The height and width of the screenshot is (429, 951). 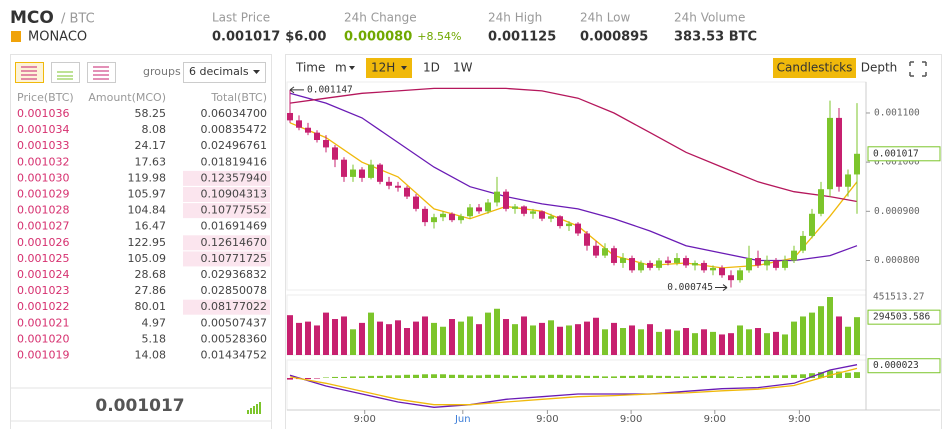 I want to click on stat-value: 0.001125, so click(x=522, y=37).